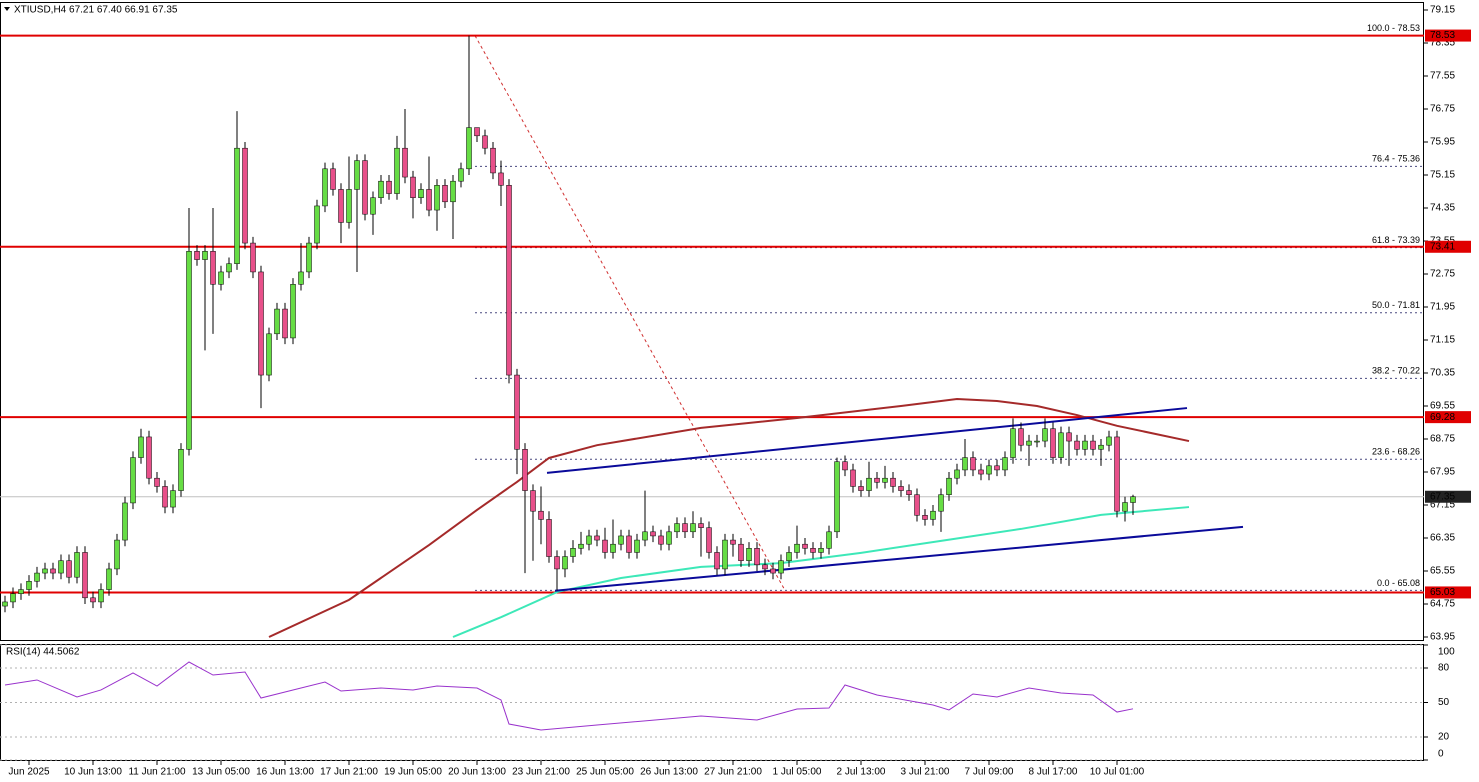  Describe the element at coordinates (1444, 737) in the screenshot. I see `rsi-tick-label: 20` at that location.